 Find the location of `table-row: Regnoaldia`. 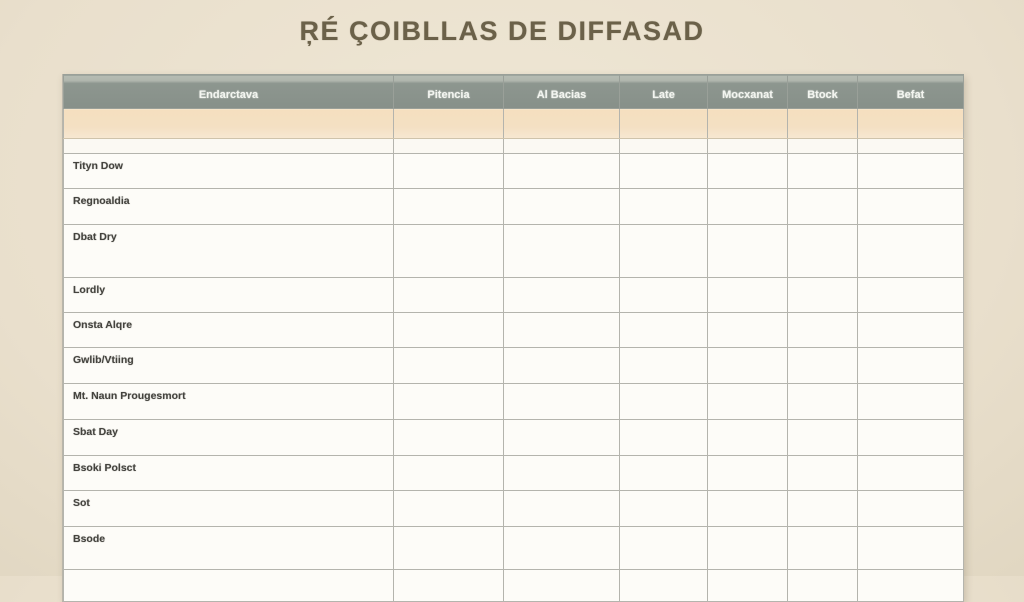

table-row: Regnoaldia is located at coordinates (513, 206).